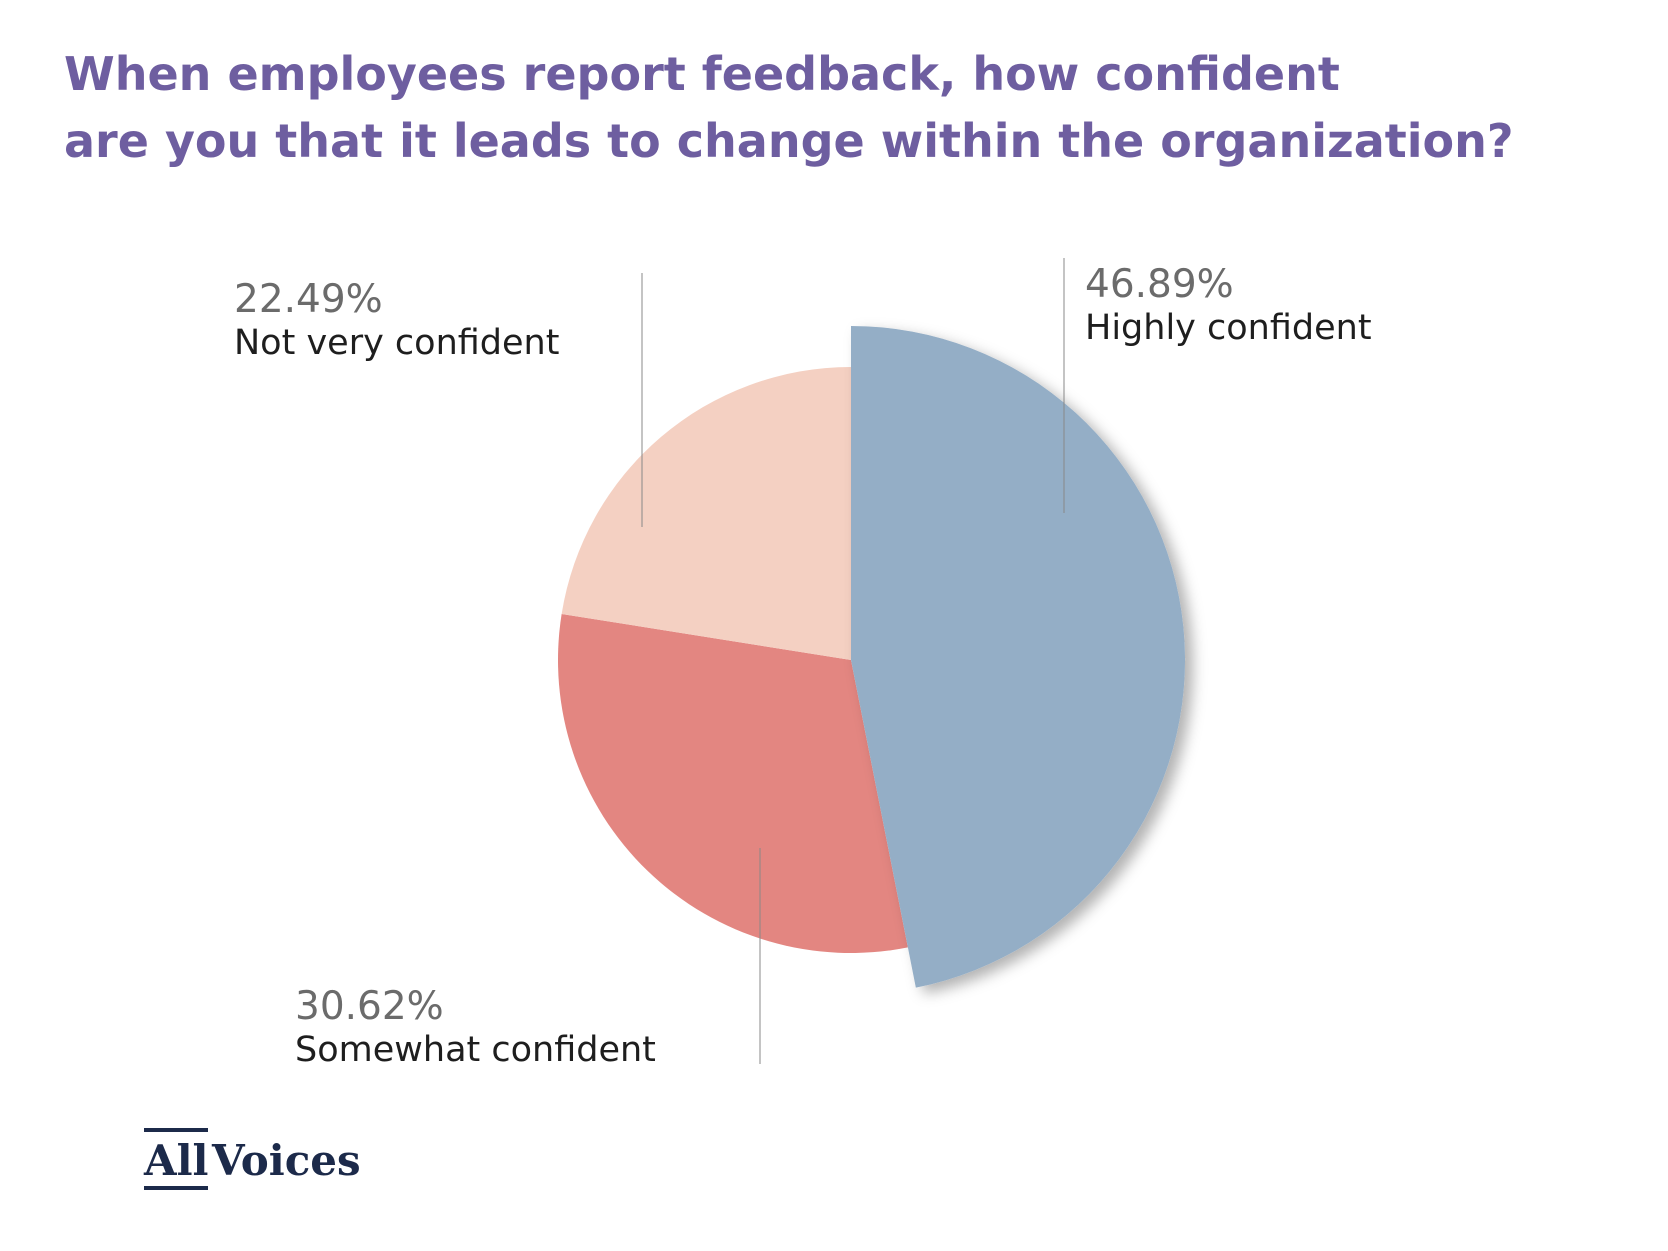  I want to click on logo-text: Voices, so click(286, 1160).